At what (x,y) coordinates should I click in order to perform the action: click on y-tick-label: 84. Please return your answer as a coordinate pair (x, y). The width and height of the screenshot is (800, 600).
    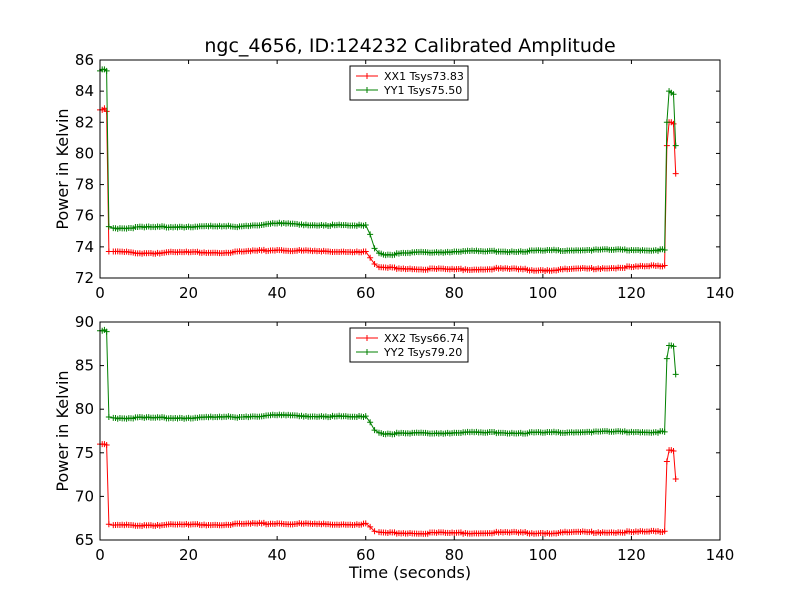
    Looking at the image, I should click on (84, 91).